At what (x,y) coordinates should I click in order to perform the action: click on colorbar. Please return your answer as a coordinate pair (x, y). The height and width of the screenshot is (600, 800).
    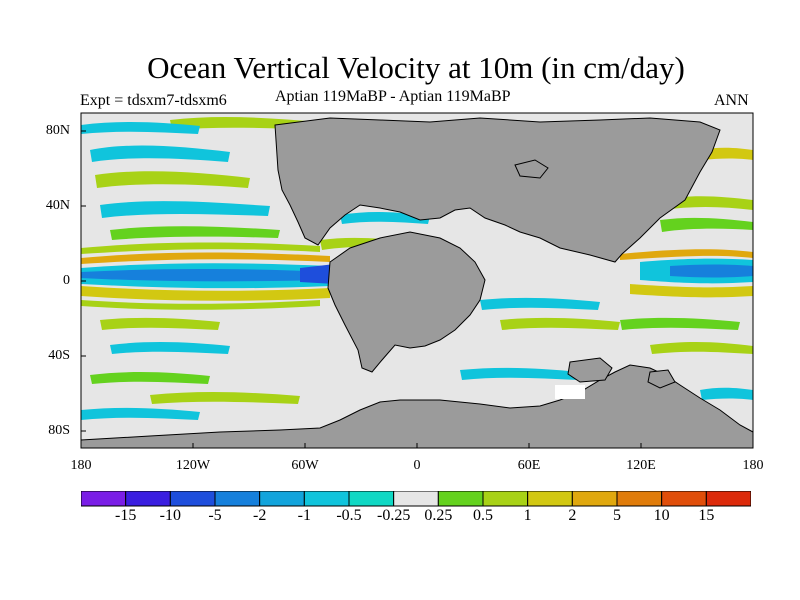
    Looking at the image, I should click on (416, 499).